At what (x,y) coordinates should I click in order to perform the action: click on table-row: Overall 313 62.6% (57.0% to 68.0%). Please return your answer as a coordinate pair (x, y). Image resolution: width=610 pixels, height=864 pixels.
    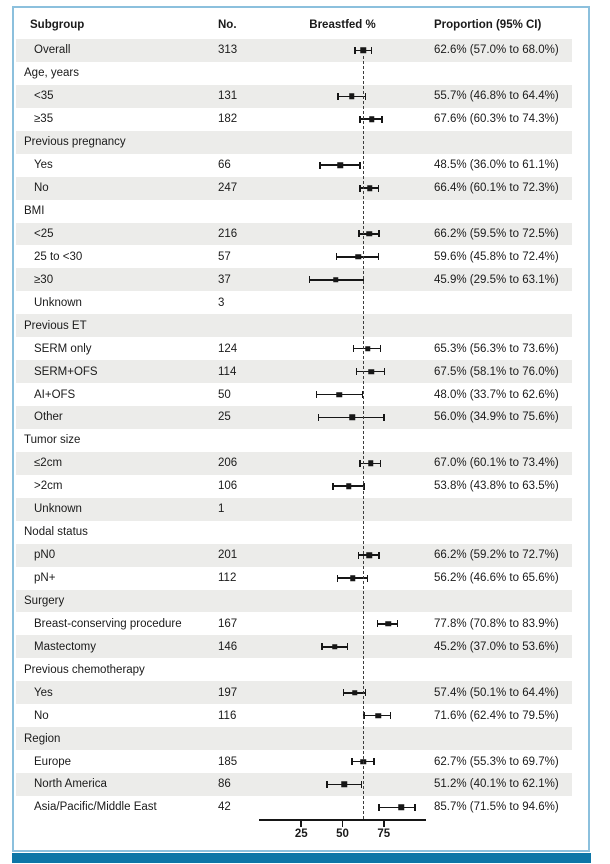
    Looking at the image, I should click on (294, 50).